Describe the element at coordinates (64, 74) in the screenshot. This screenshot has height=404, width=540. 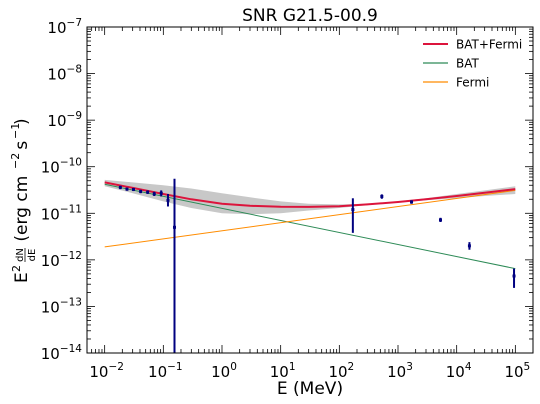
I see `y-tick-label: 10⁻⁸` at that location.